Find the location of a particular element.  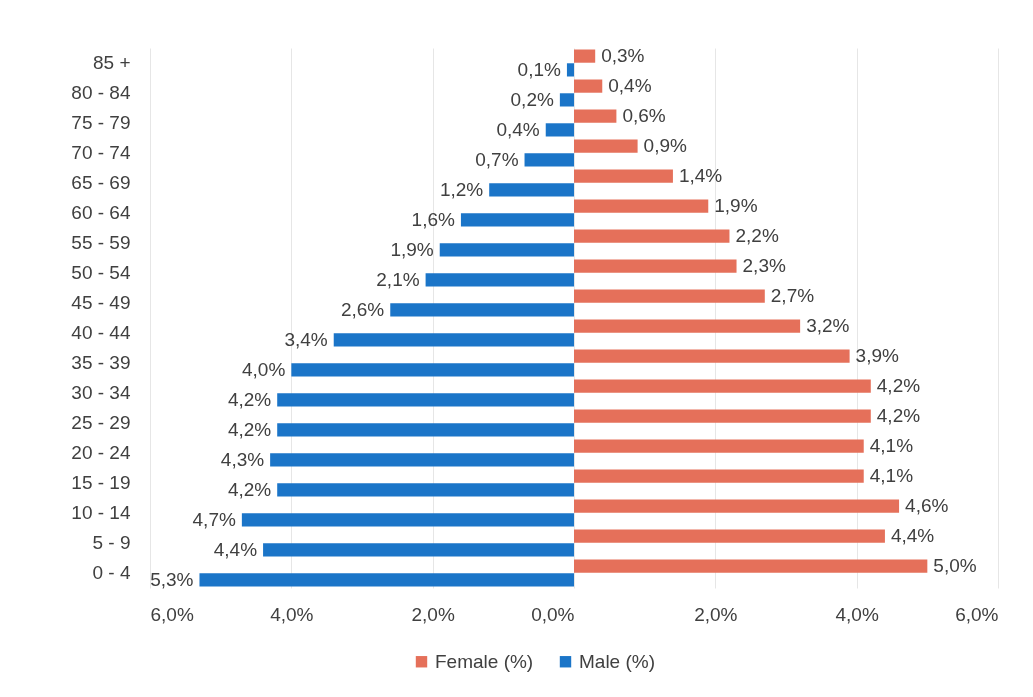

y-tick-label: 40 - 44 is located at coordinates (101, 332).